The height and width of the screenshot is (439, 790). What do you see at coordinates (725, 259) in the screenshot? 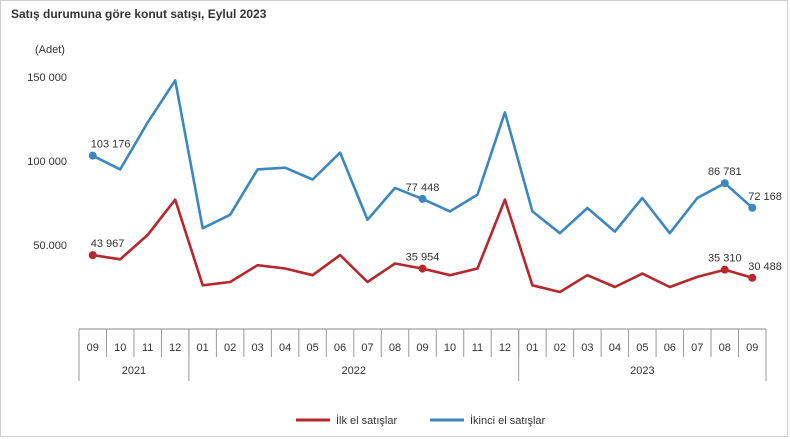
I see `data-label: 35 310` at bounding box center [725, 259].